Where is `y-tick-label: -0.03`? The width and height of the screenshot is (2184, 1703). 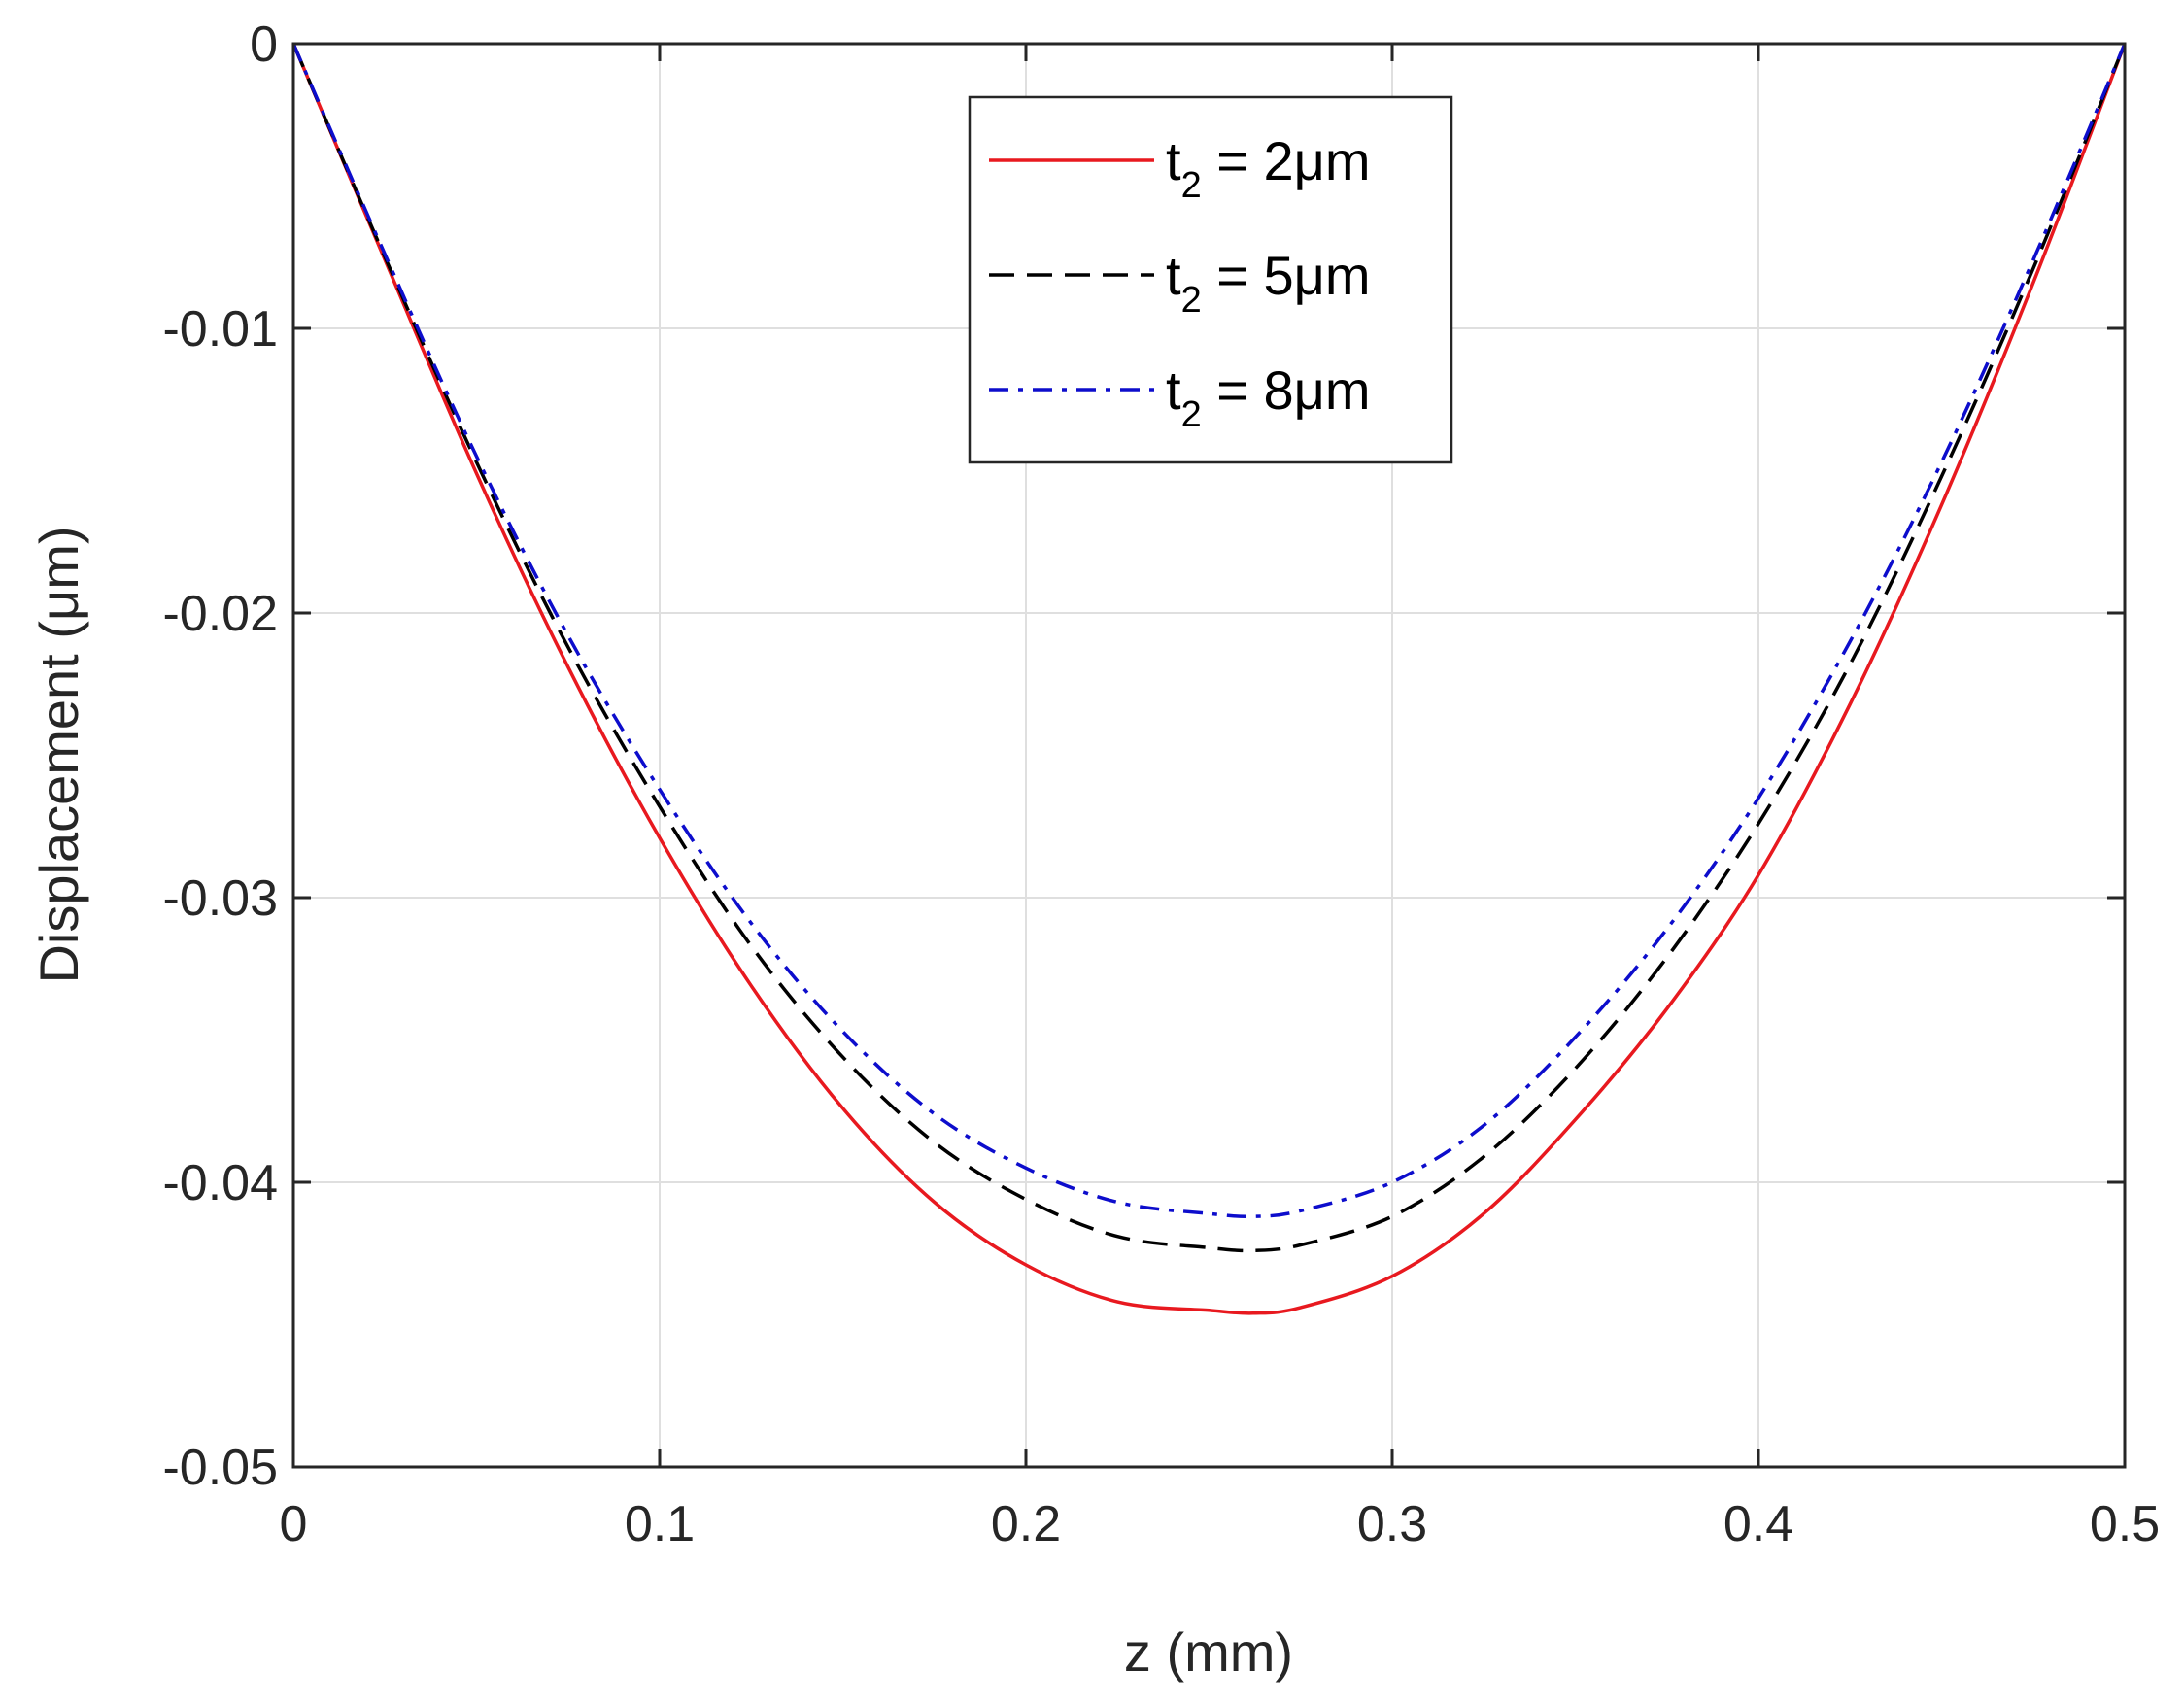
y-tick-label: -0.03 is located at coordinates (220, 898).